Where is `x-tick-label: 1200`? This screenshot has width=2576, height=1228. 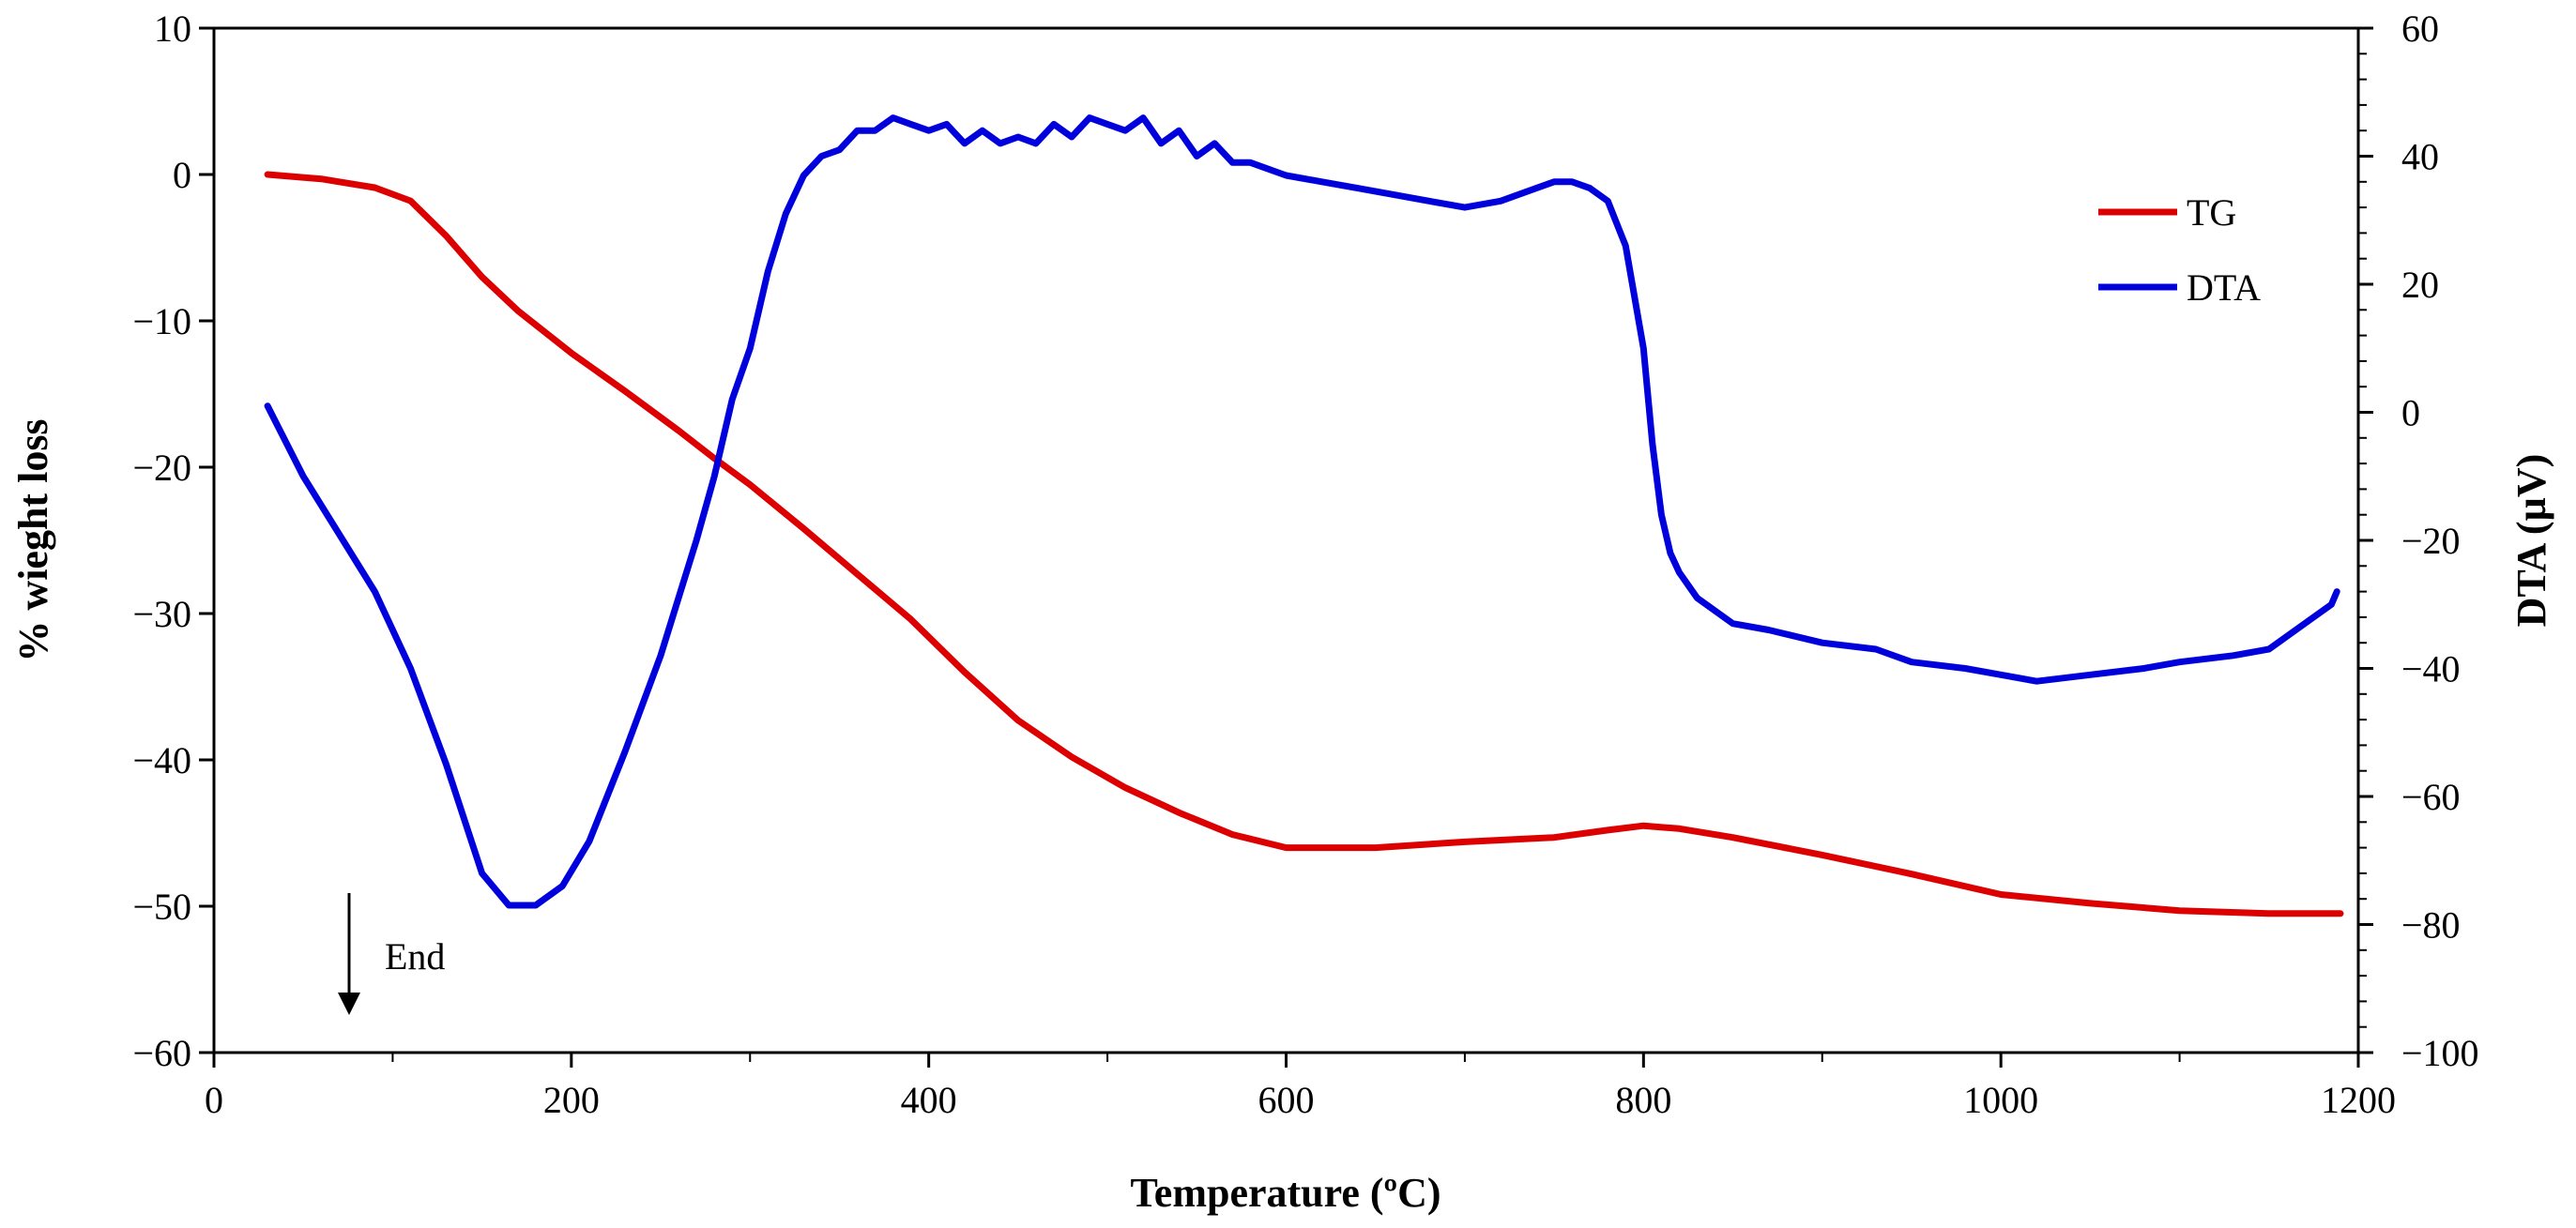
x-tick-label: 1200 is located at coordinates (2358, 1100).